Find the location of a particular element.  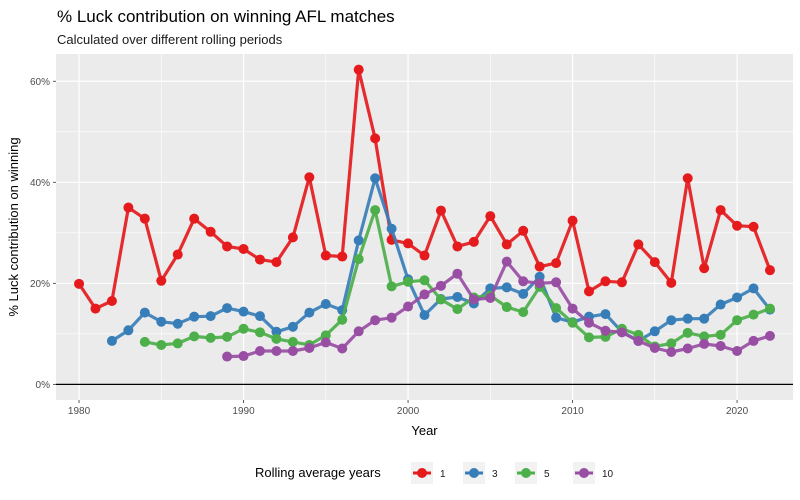

legend-label-5: 5 is located at coordinates (547, 474).